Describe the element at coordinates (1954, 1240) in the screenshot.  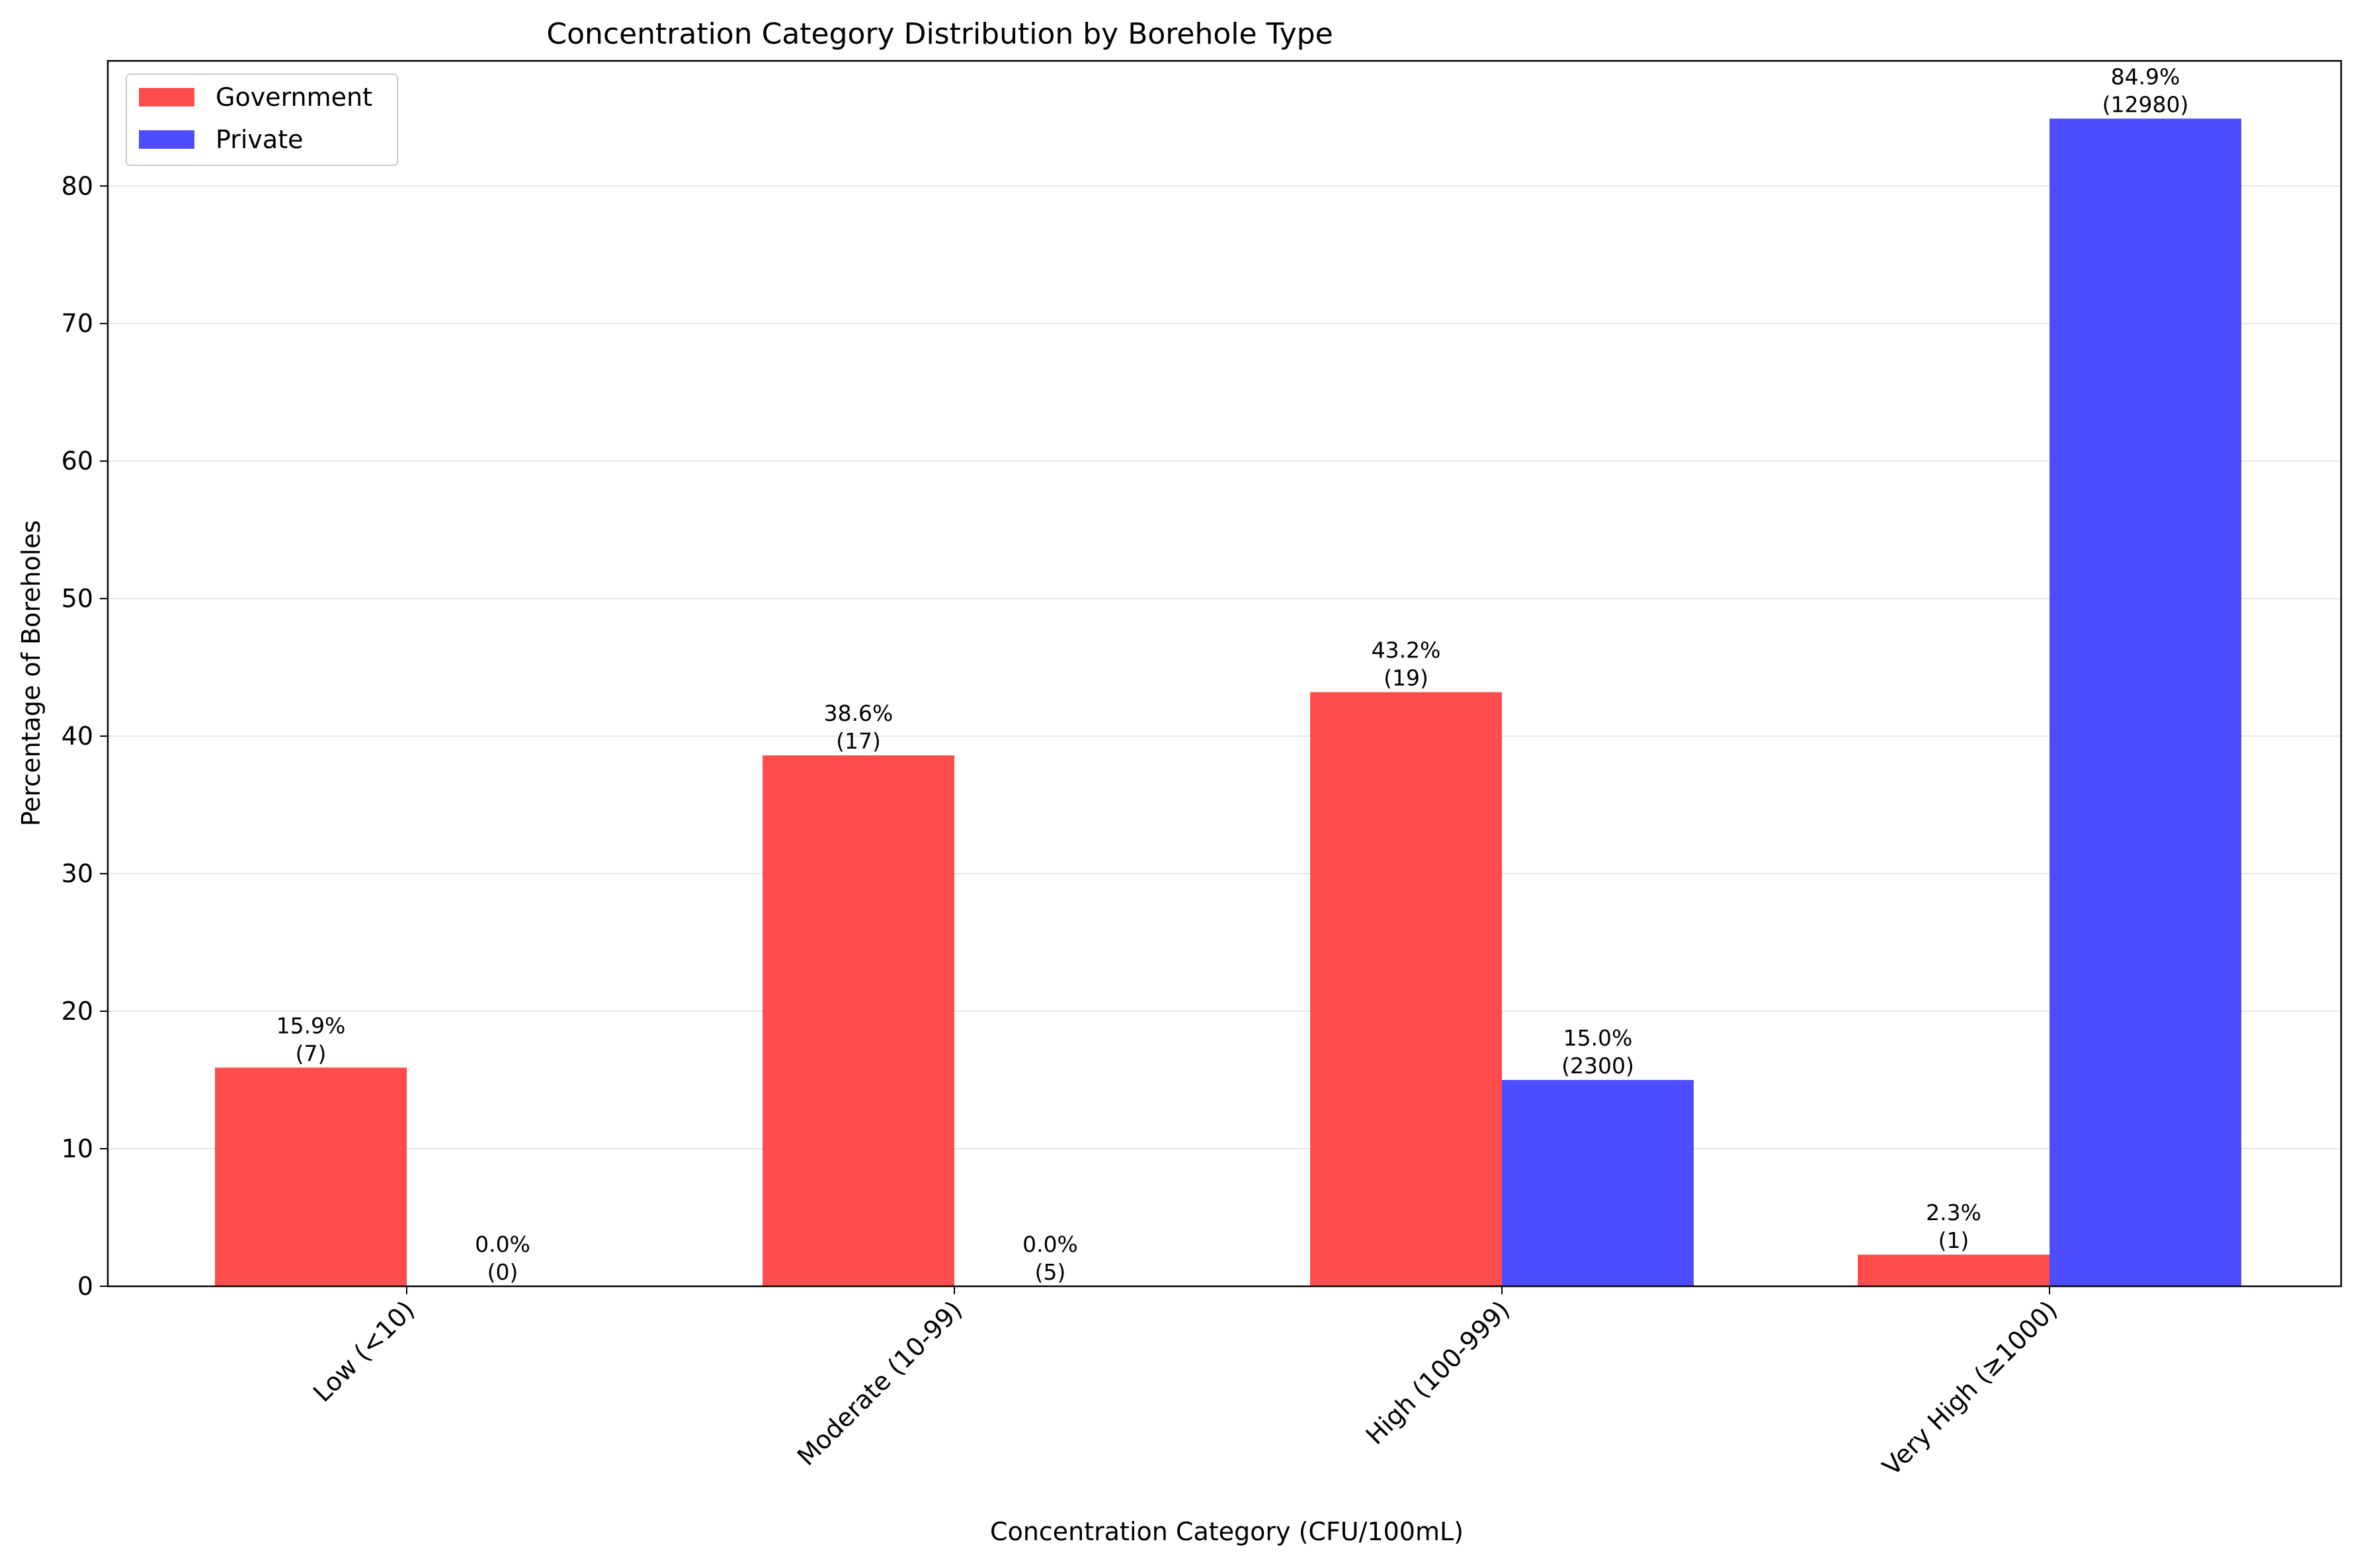
I see `data-label-count: (1)` at that location.